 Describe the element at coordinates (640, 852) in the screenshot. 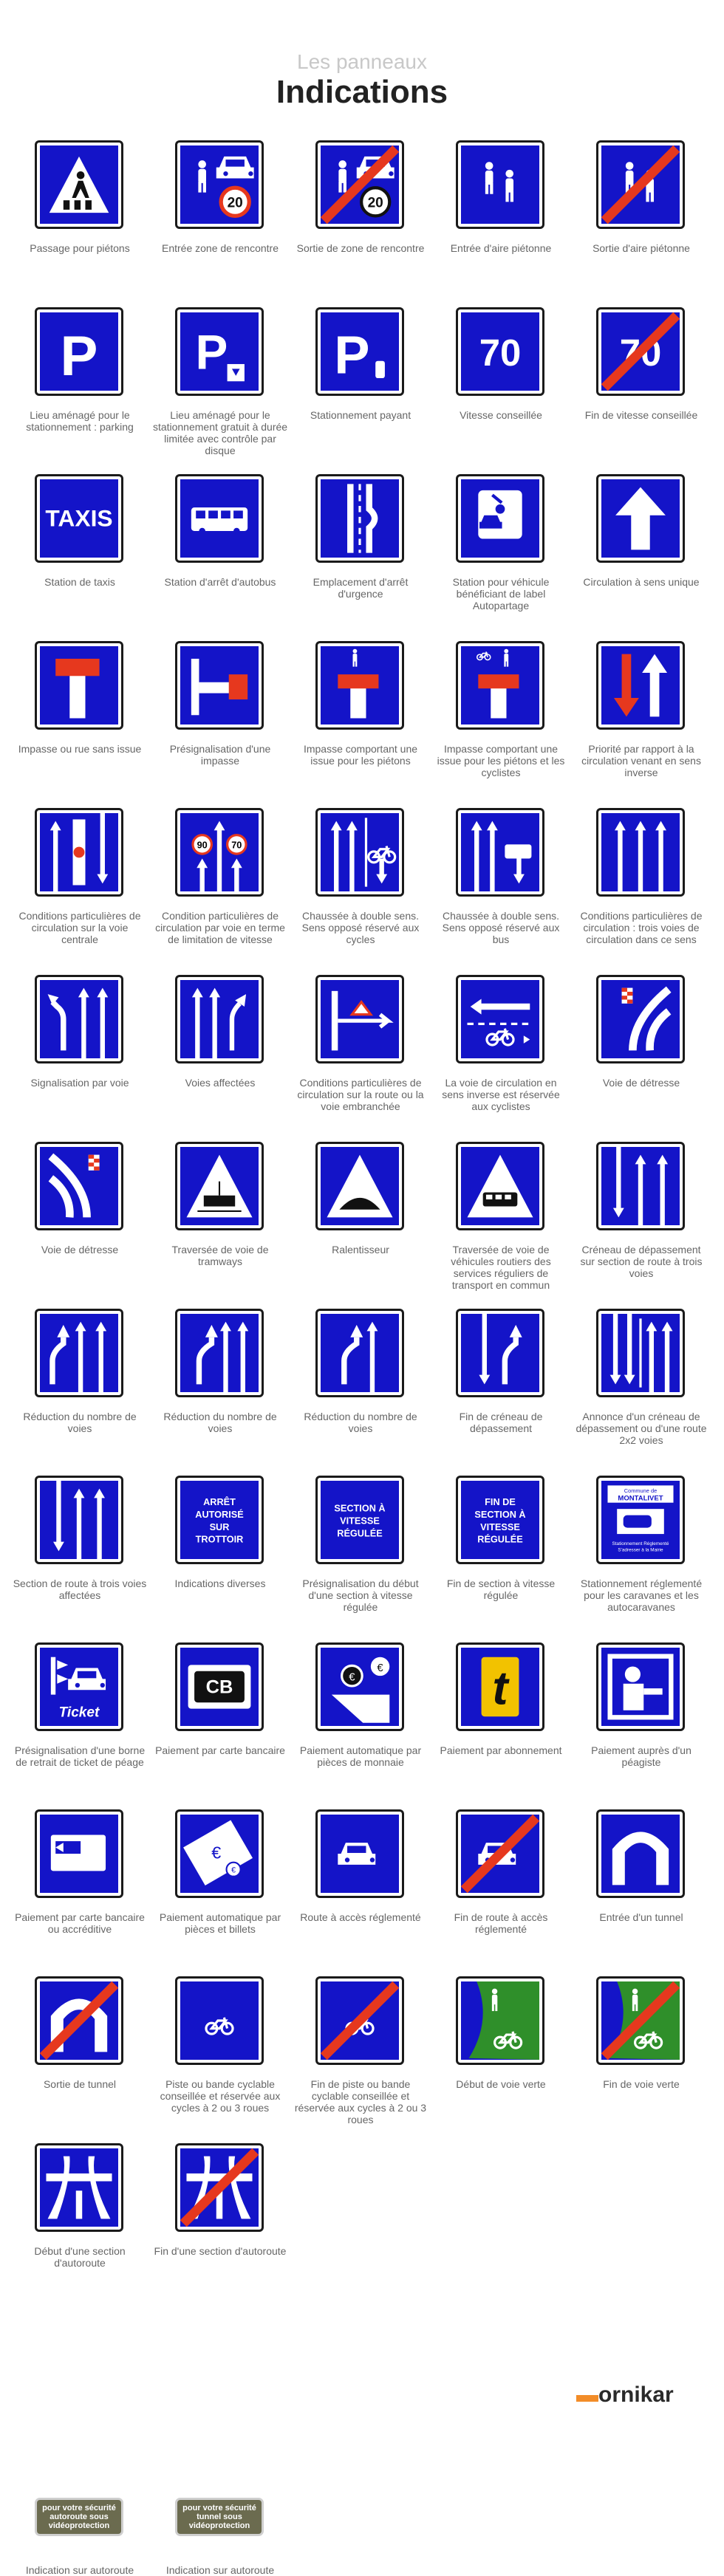

I see `three-lanes-icon` at that location.